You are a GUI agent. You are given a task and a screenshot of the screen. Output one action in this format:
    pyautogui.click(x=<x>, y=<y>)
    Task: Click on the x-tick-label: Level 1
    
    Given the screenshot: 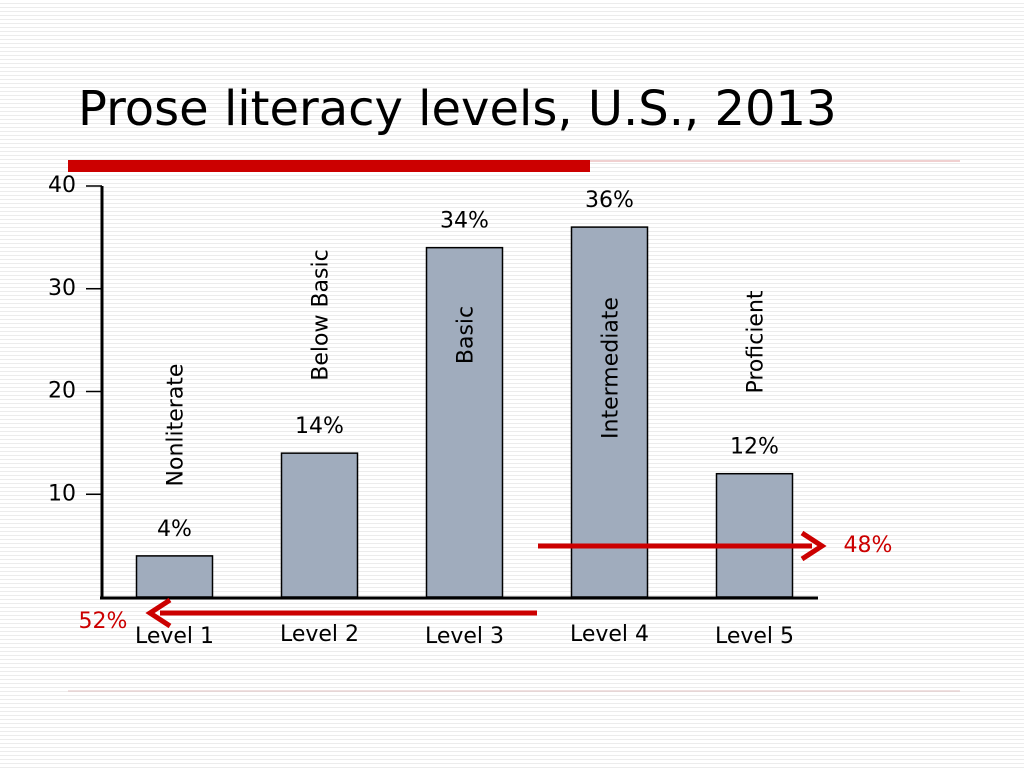 What is the action you would take?
    pyautogui.click(x=174, y=636)
    